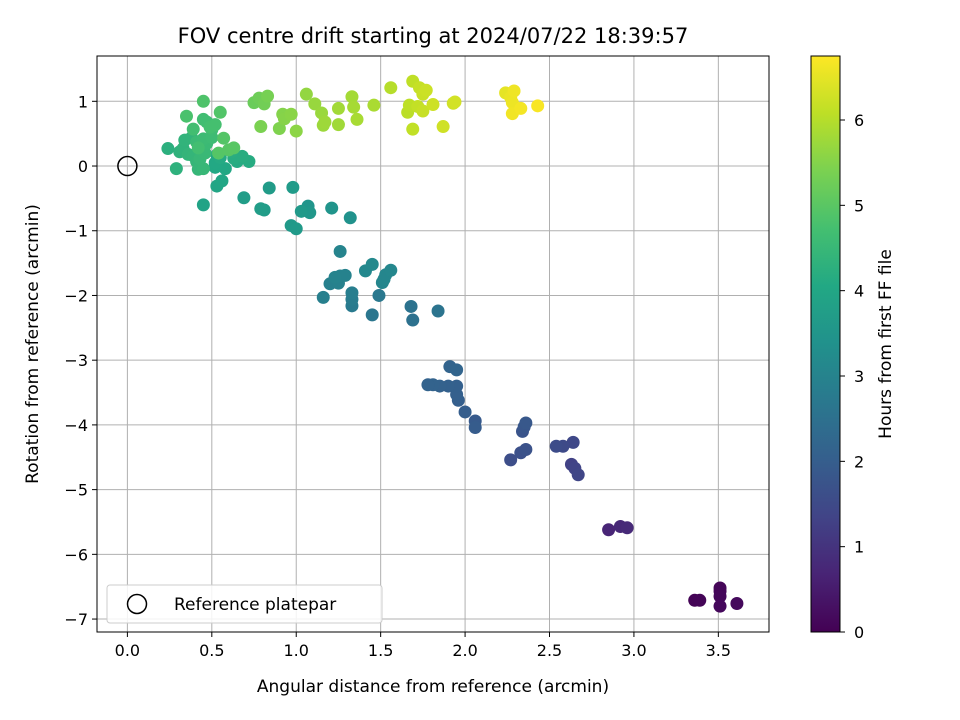 This screenshot has width=960, height=720. I want to click on colorbar, so click(825, 344).